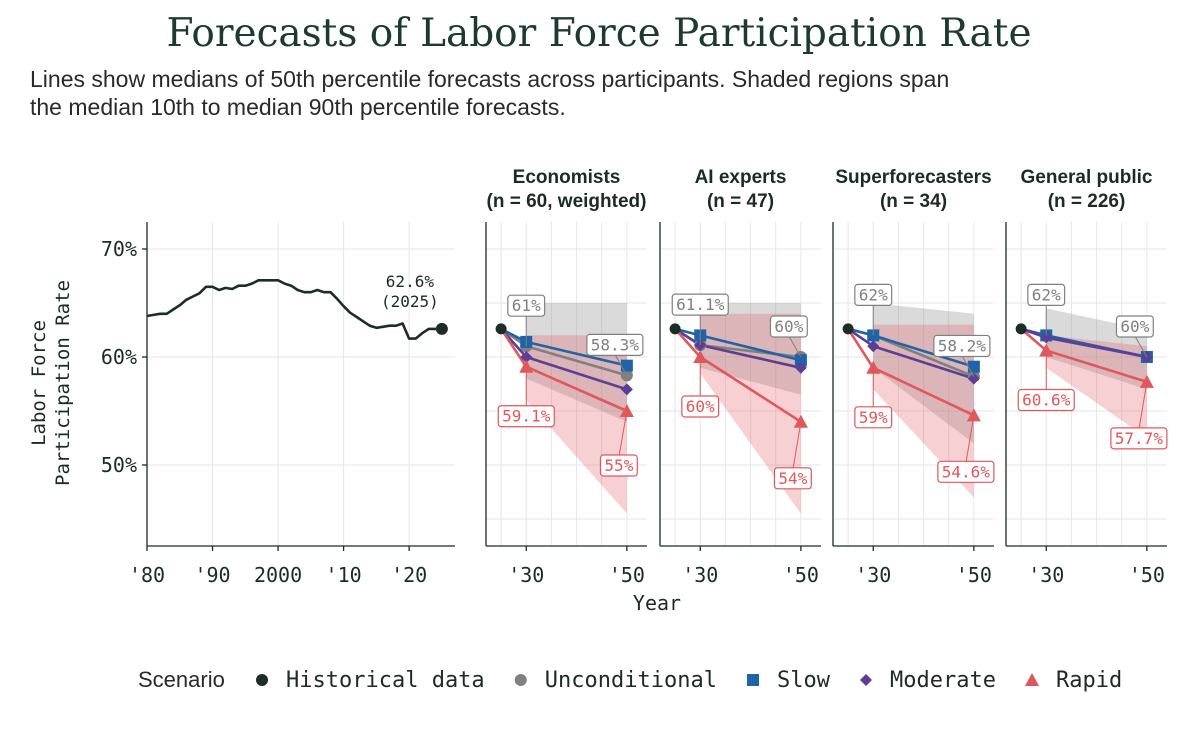 The width and height of the screenshot is (1199, 738). I want to click on historical-end-label-year: (2025), so click(410, 301).